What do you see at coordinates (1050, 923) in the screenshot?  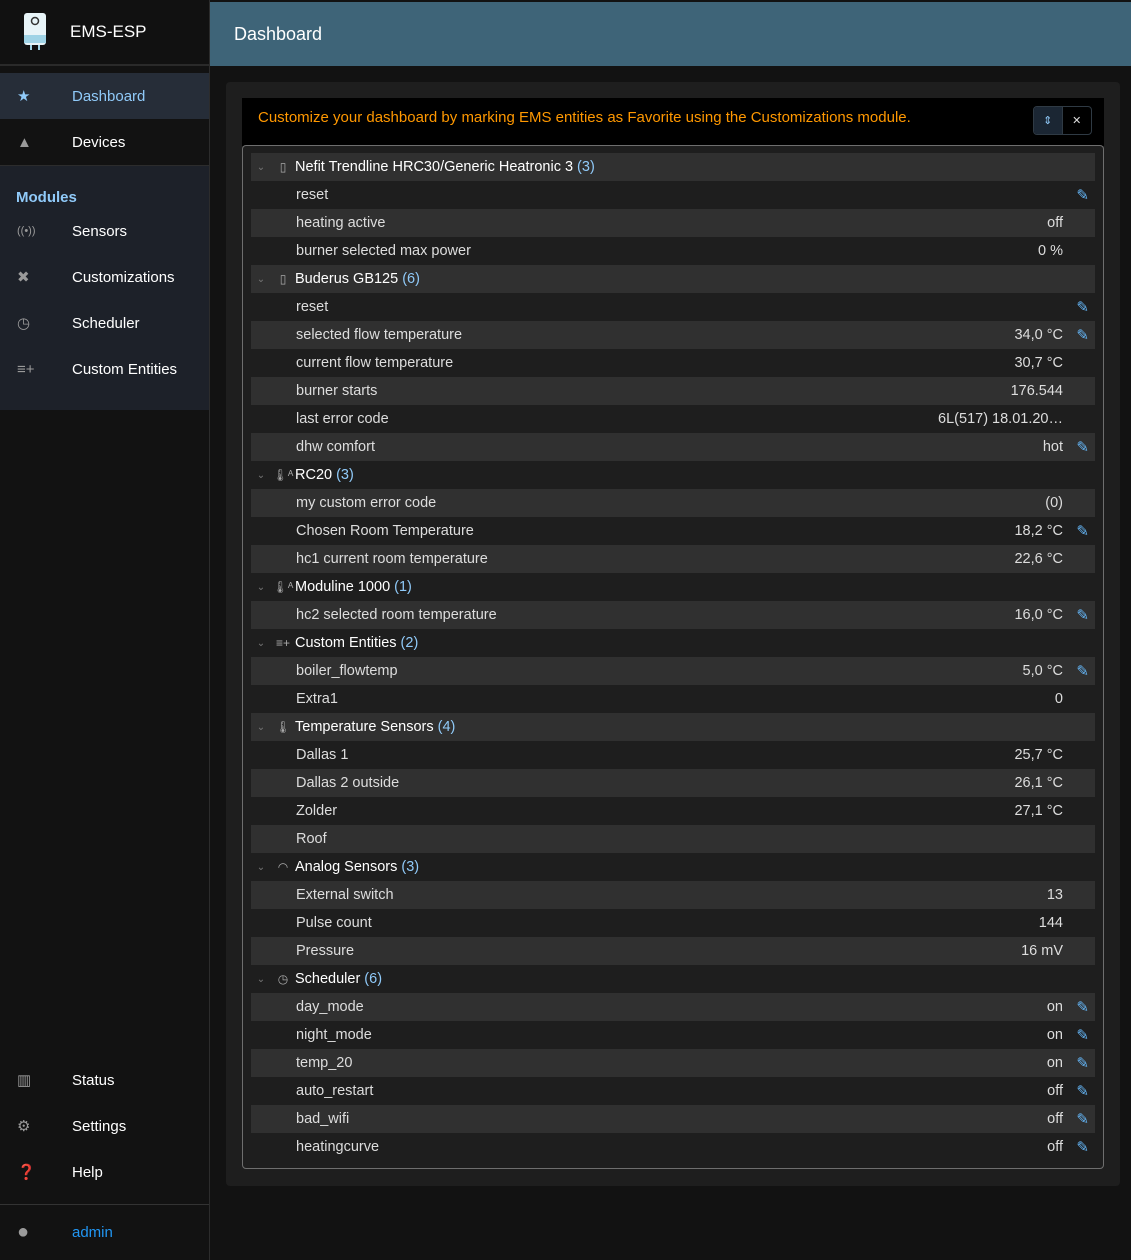 I see `entity-value: 144` at bounding box center [1050, 923].